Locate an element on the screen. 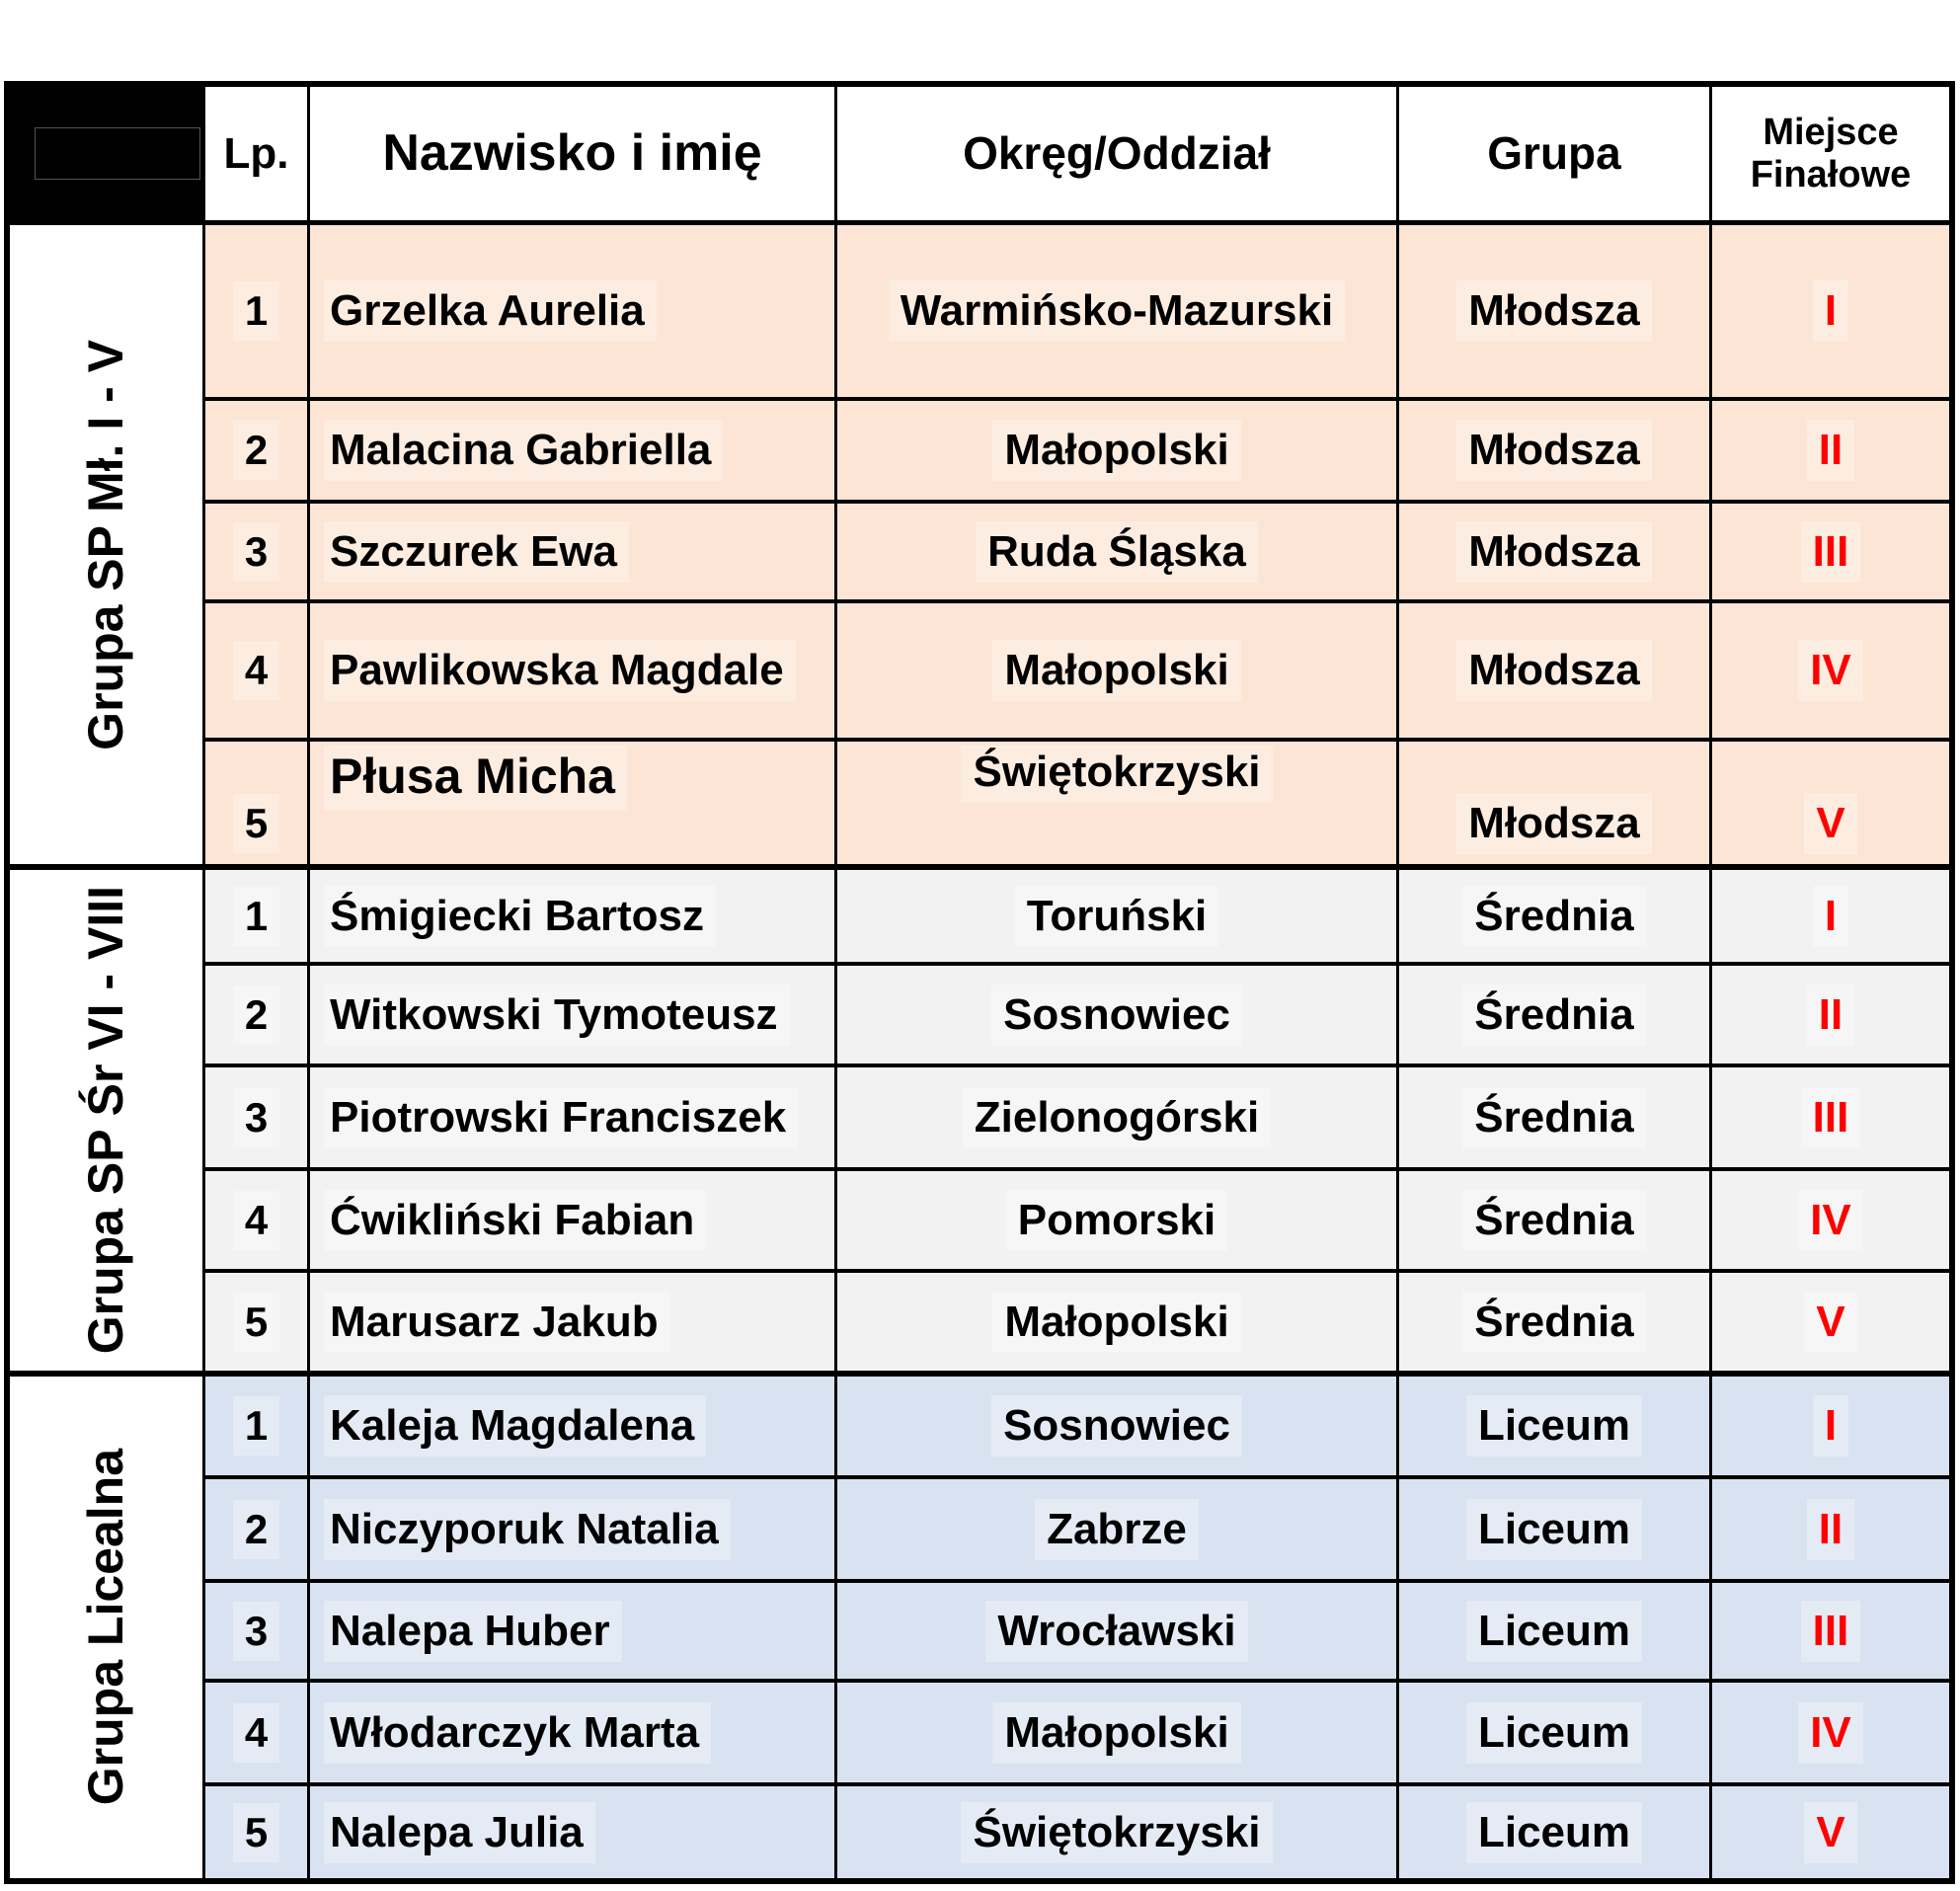  name-cell: Szczurek Ewa is located at coordinates (573, 553).